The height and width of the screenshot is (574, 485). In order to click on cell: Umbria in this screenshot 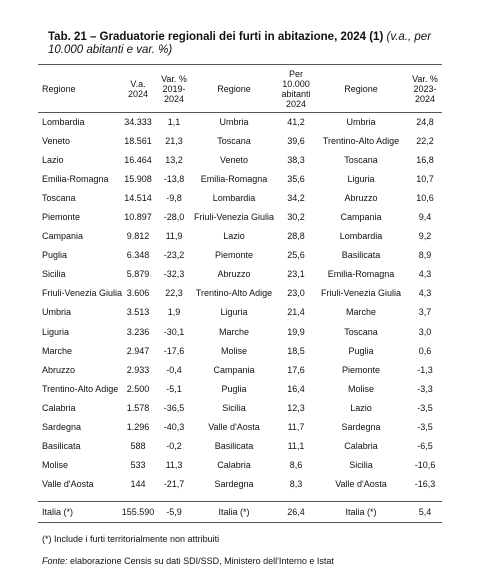, I will do `click(57, 312)`.